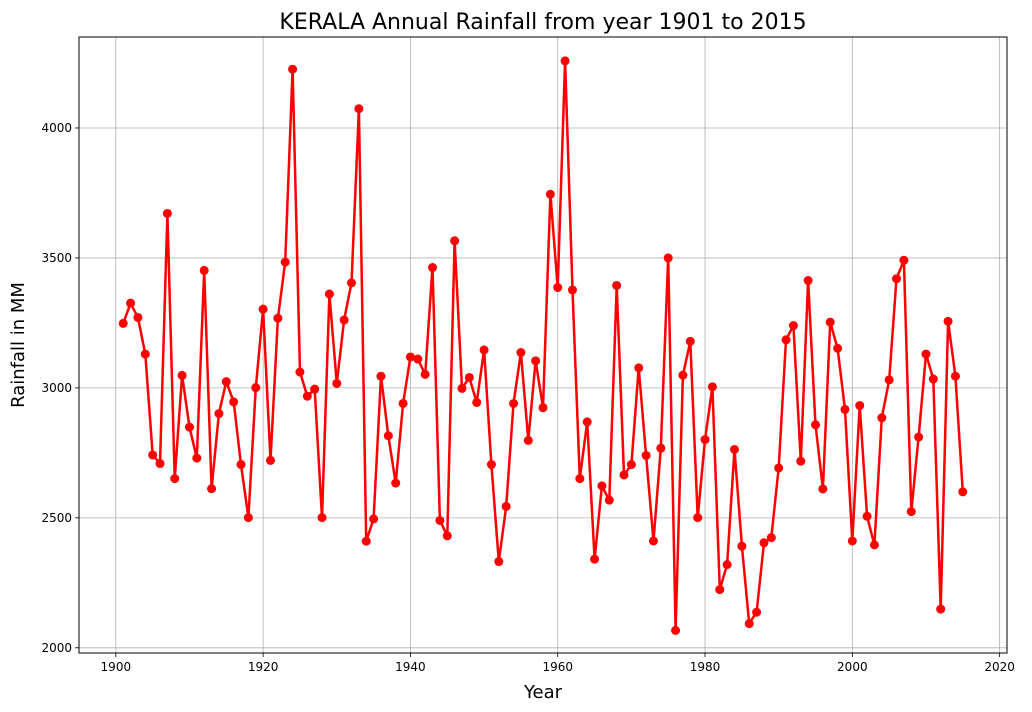 The width and height of the screenshot is (1032, 712). I want to click on x-tick-label: 2020, so click(999, 667).